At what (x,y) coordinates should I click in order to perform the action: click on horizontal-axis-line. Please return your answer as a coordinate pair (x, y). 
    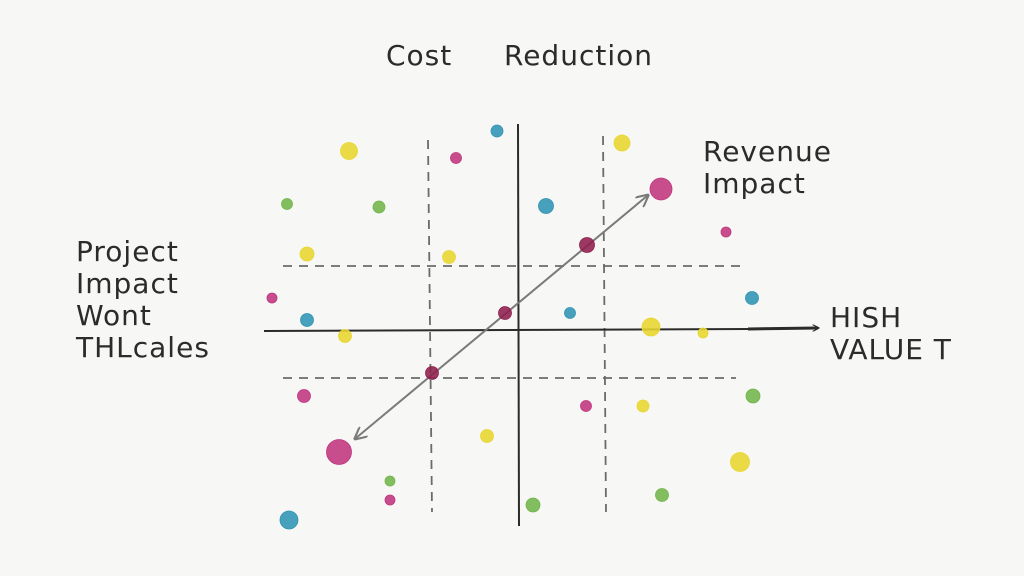
    Looking at the image, I should click on (506, 330).